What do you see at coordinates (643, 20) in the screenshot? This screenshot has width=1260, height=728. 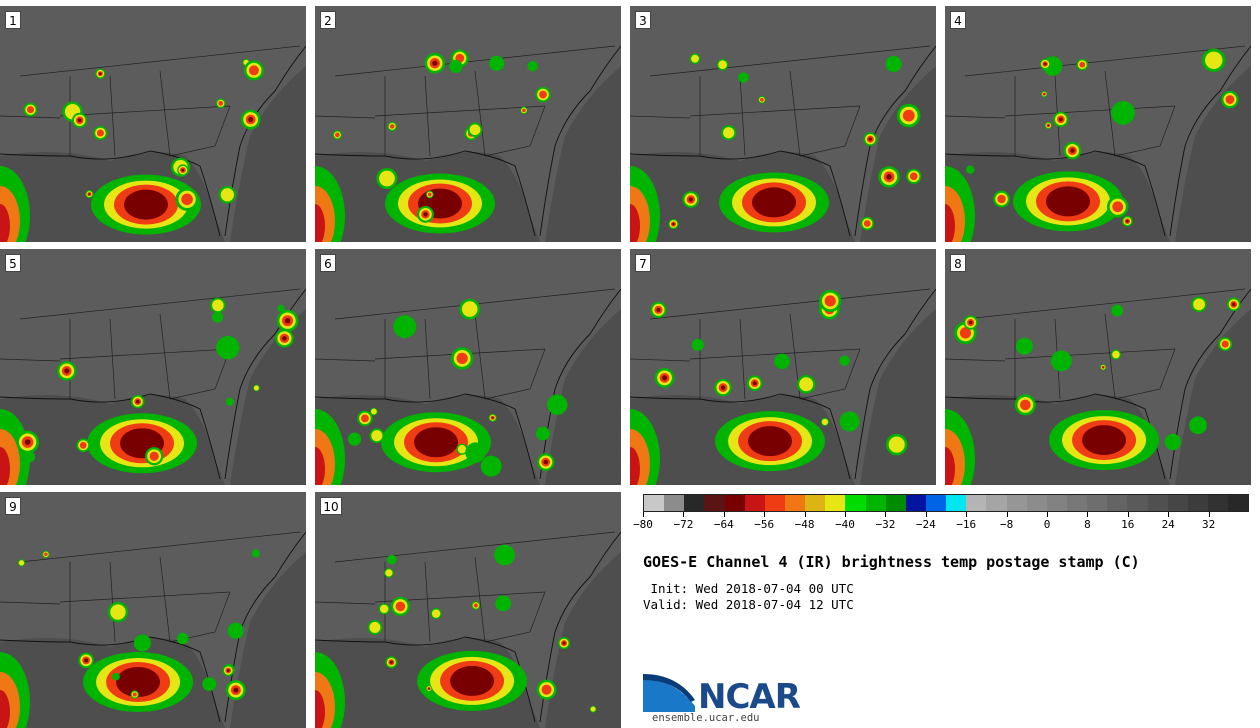 I see `panel-number: 3` at bounding box center [643, 20].